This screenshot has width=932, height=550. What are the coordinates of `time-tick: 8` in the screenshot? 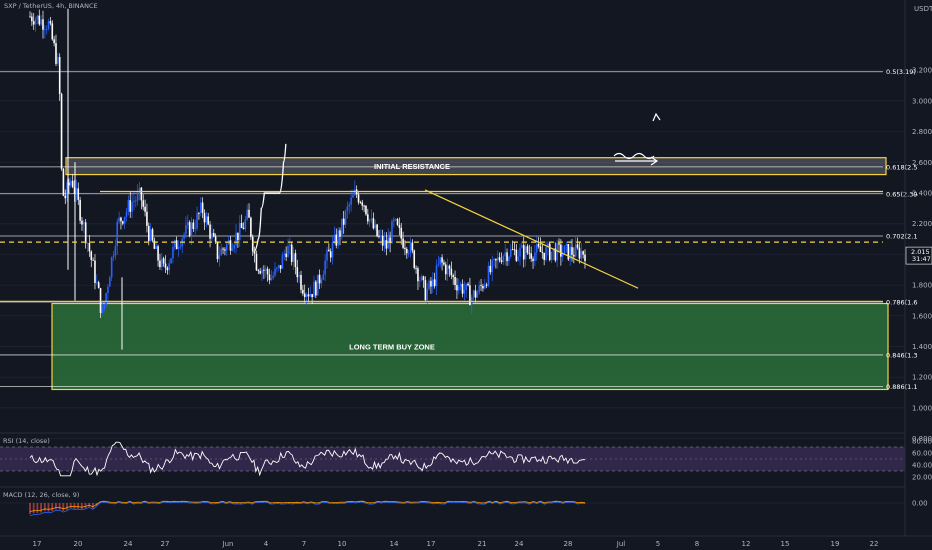 It's located at (697, 544).